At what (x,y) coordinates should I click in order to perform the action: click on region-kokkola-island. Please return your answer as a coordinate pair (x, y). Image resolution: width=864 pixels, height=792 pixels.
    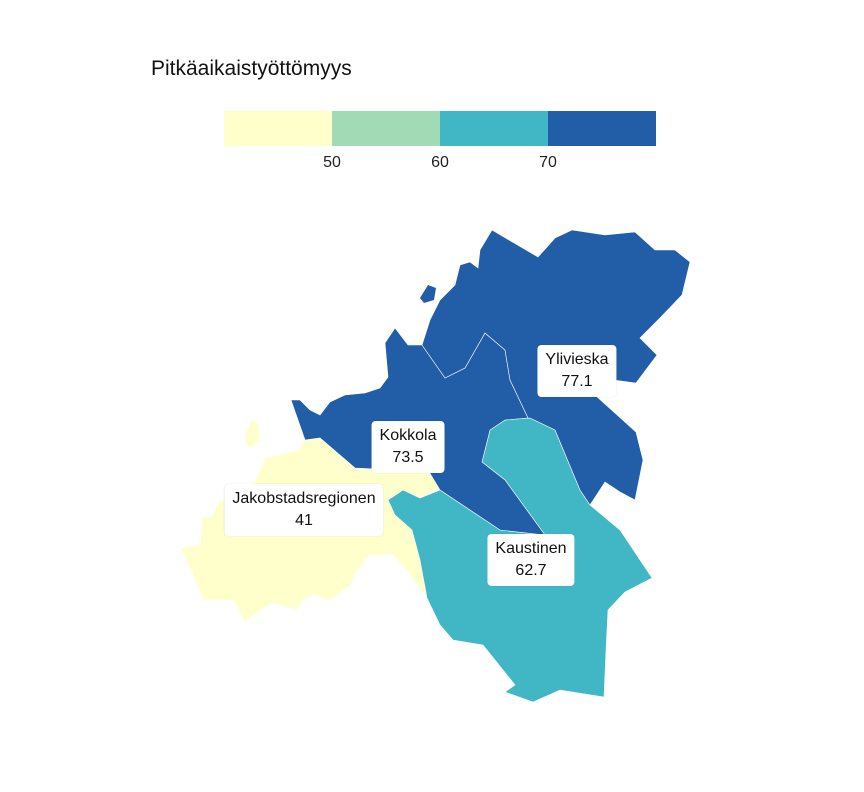
    Looking at the image, I should click on (428, 294).